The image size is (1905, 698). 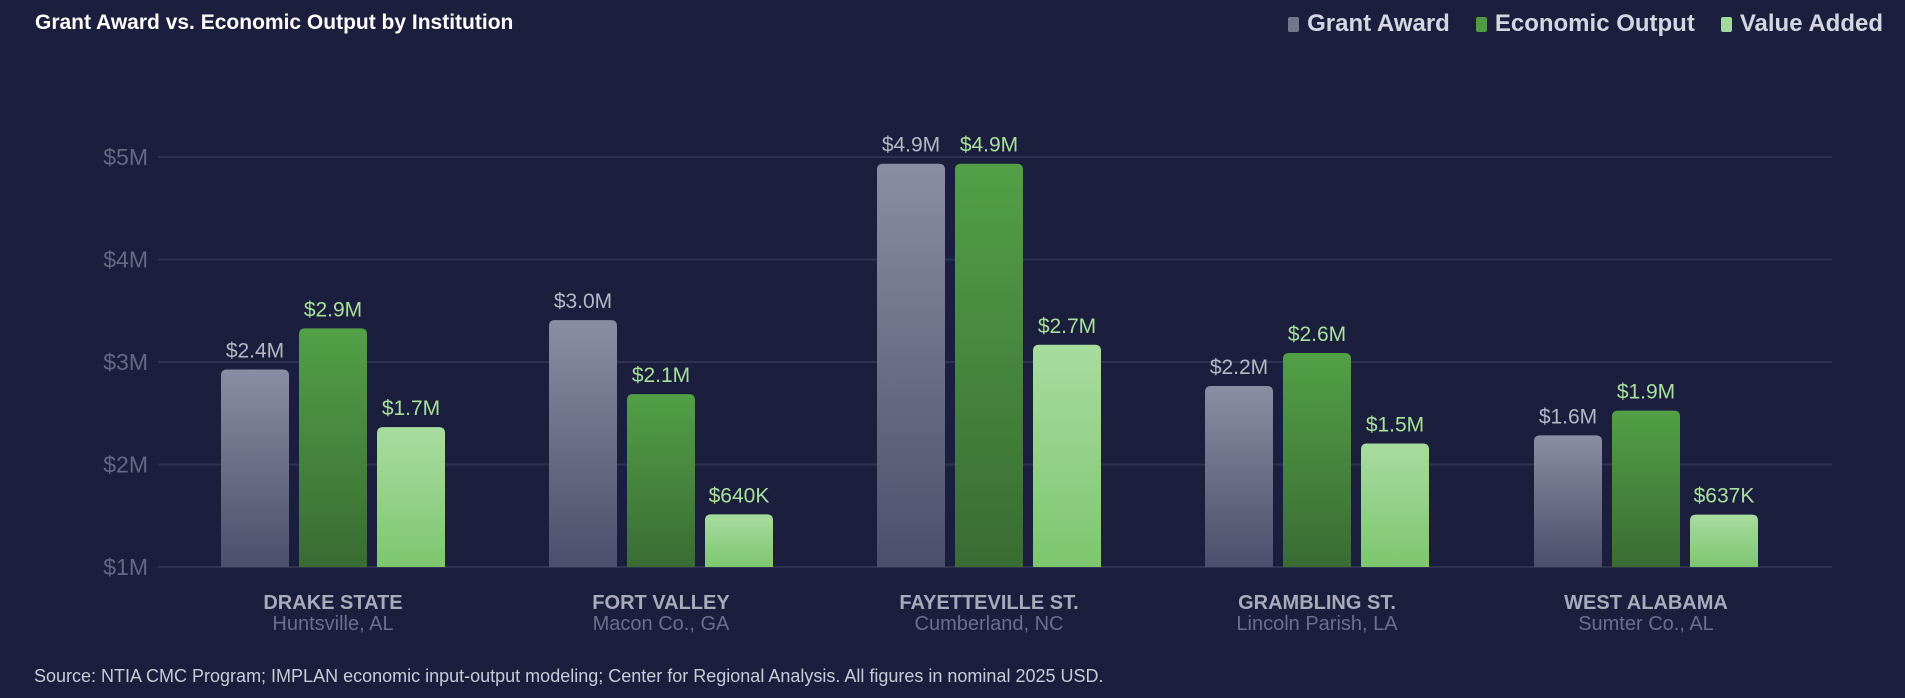 What do you see at coordinates (125, 465) in the screenshot?
I see `y-tick-label: $2M` at bounding box center [125, 465].